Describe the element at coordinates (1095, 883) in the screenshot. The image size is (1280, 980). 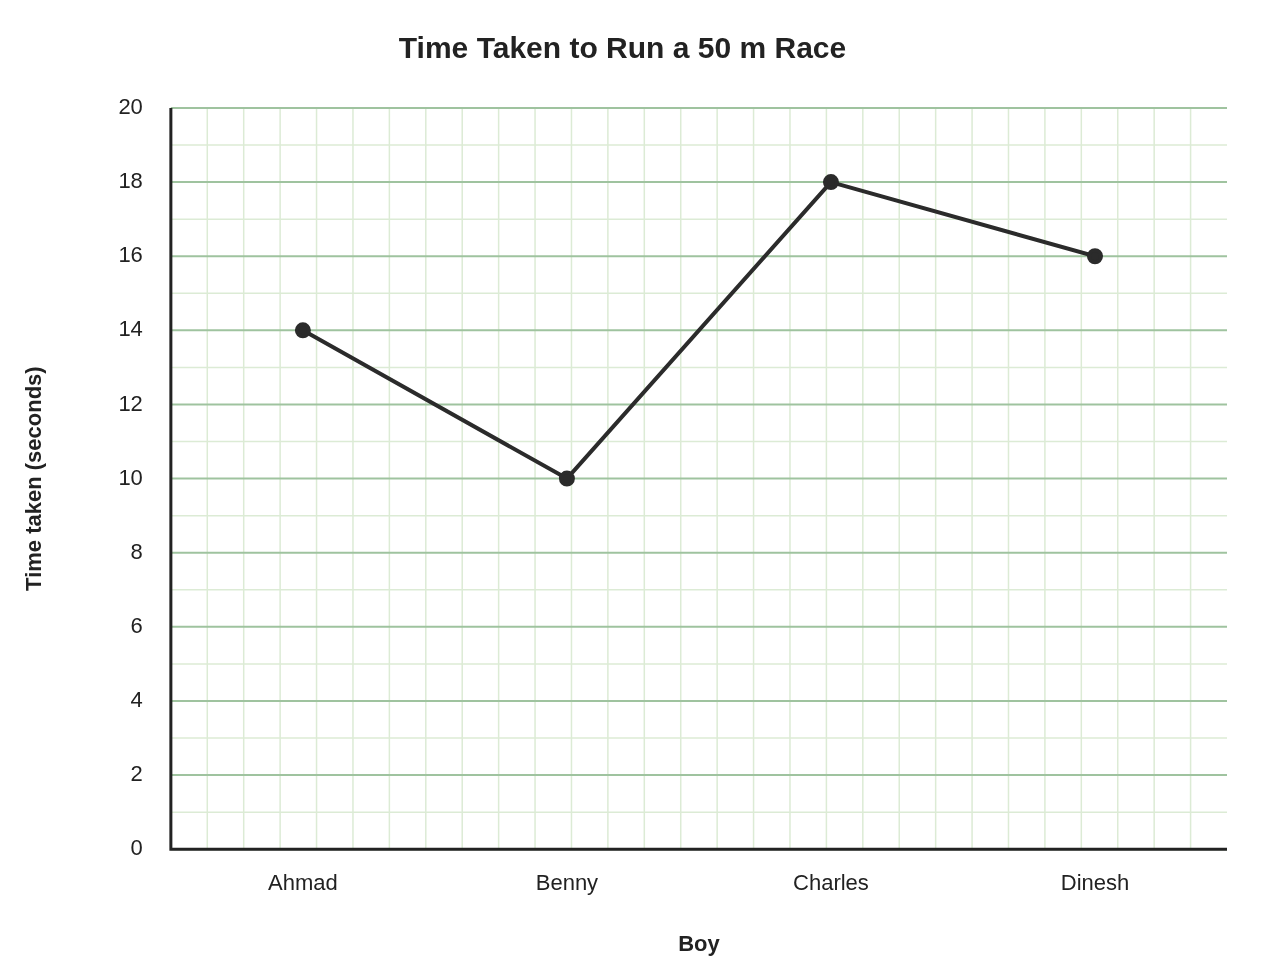
I see `x-tick-label: Dinesh` at that location.